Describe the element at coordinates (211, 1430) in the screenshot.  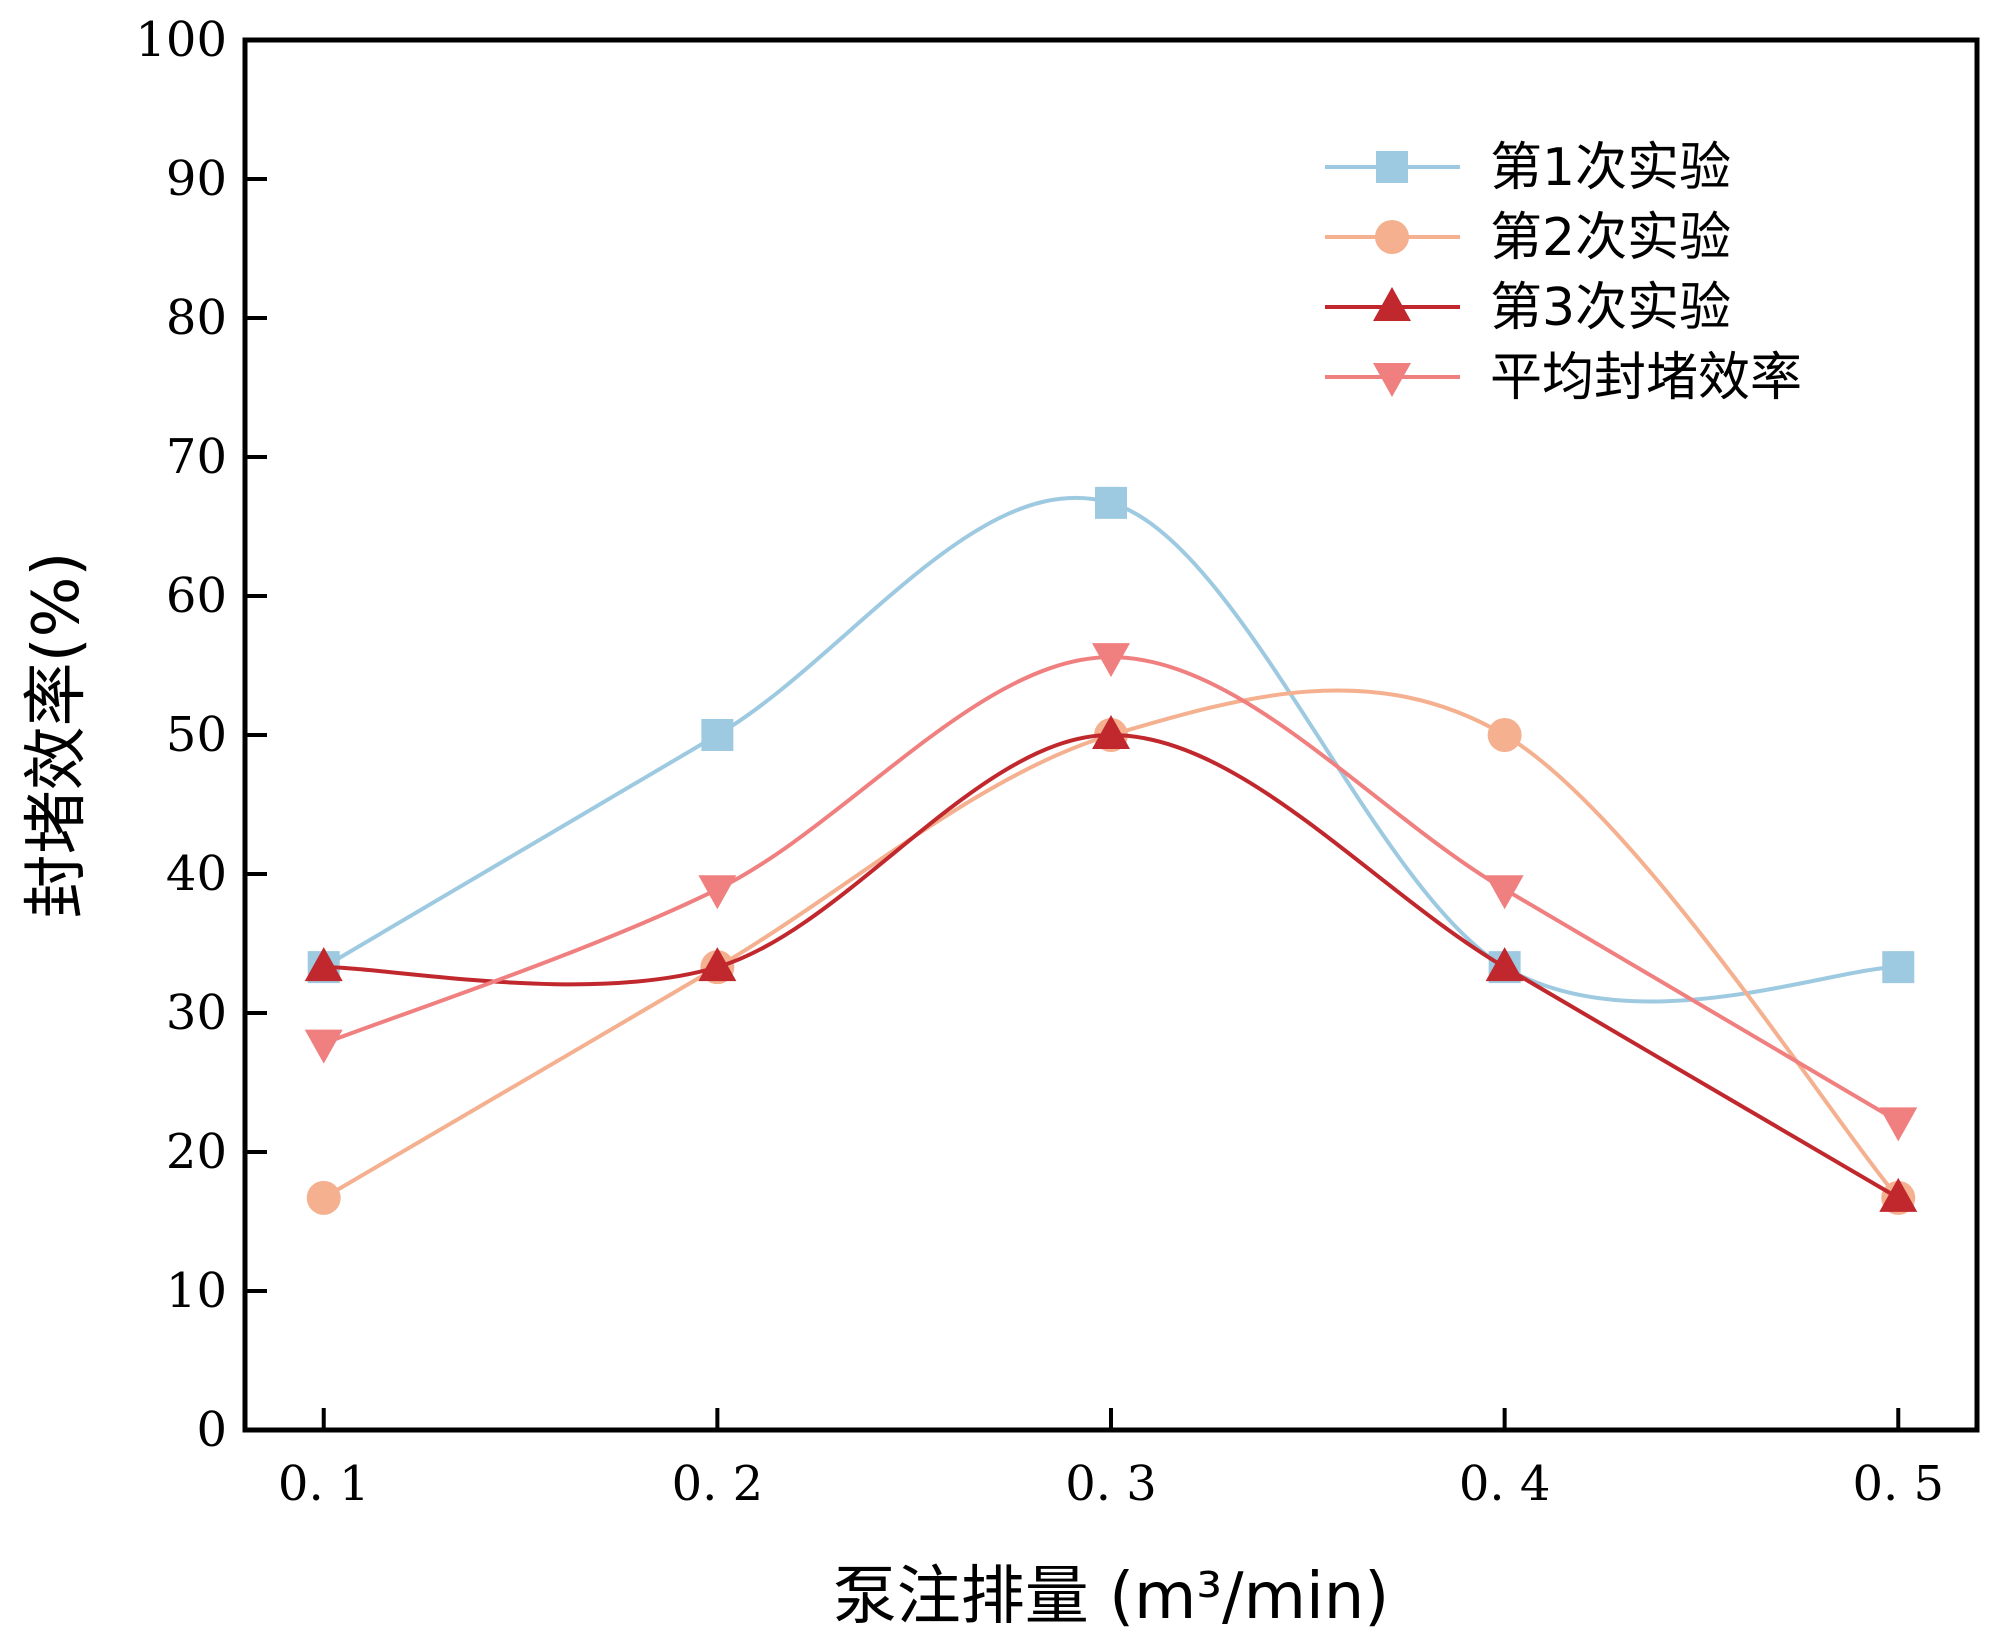
I see `y-tick-label: 0` at that location.